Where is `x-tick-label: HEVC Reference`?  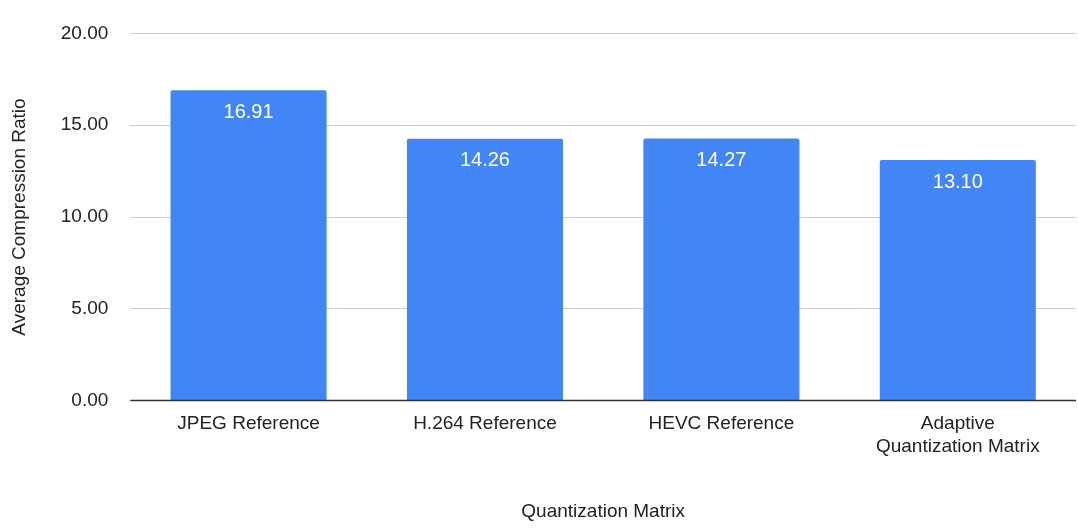 x-tick-label: HEVC Reference is located at coordinates (721, 423).